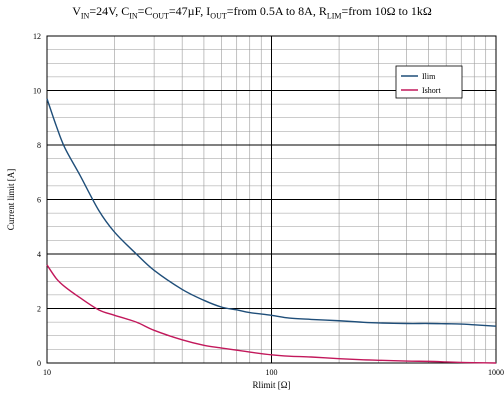 The width and height of the screenshot is (504, 396). I want to click on legend: Ilim Ishort, so click(429, 82).